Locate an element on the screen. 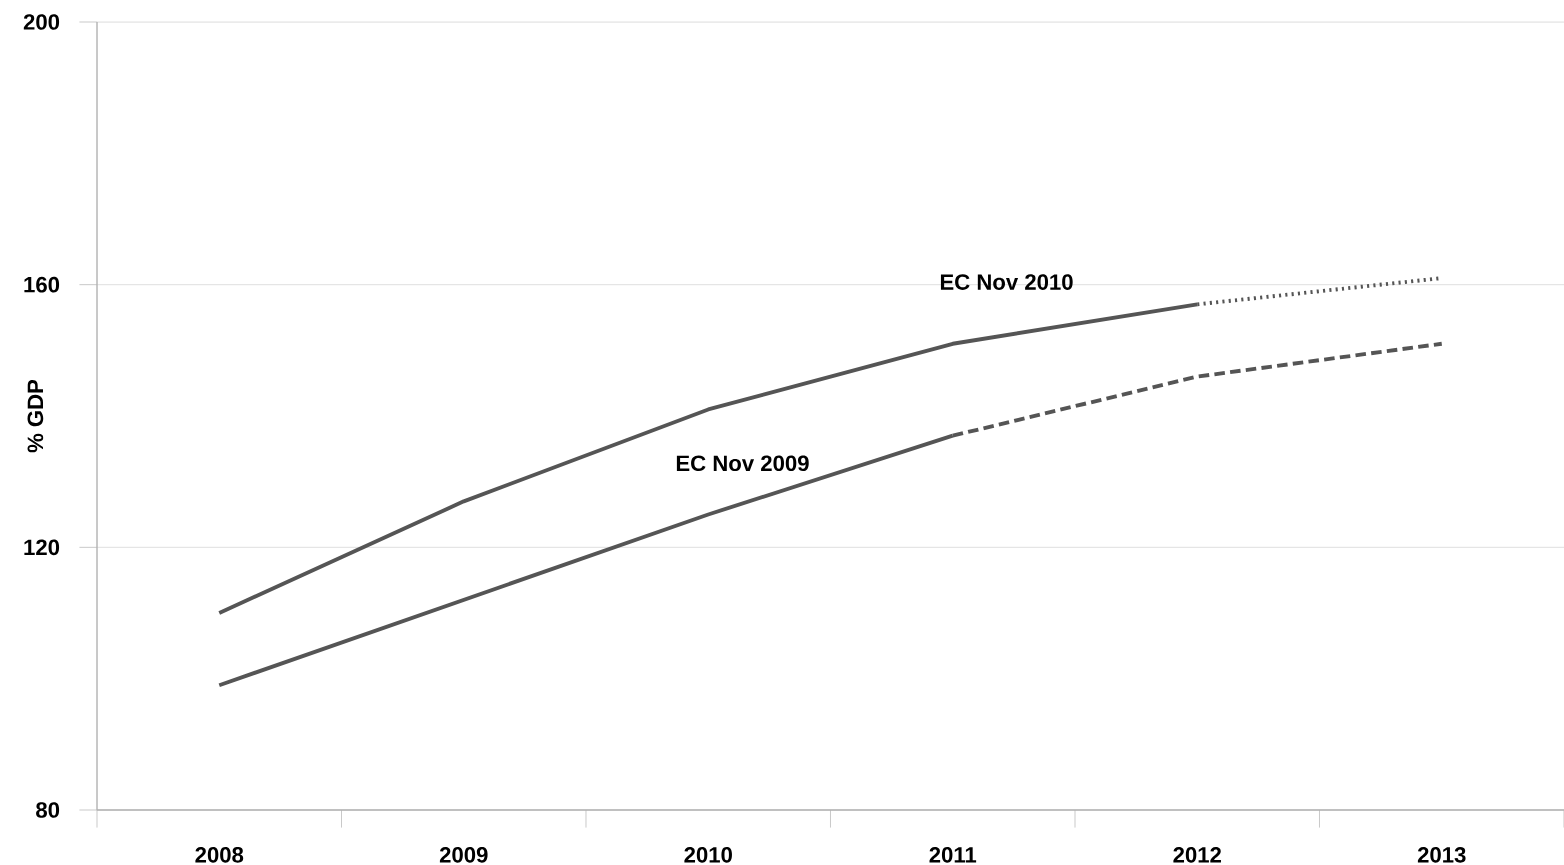  x-tick-label: 2012 is located at coordinates (1197, 854).